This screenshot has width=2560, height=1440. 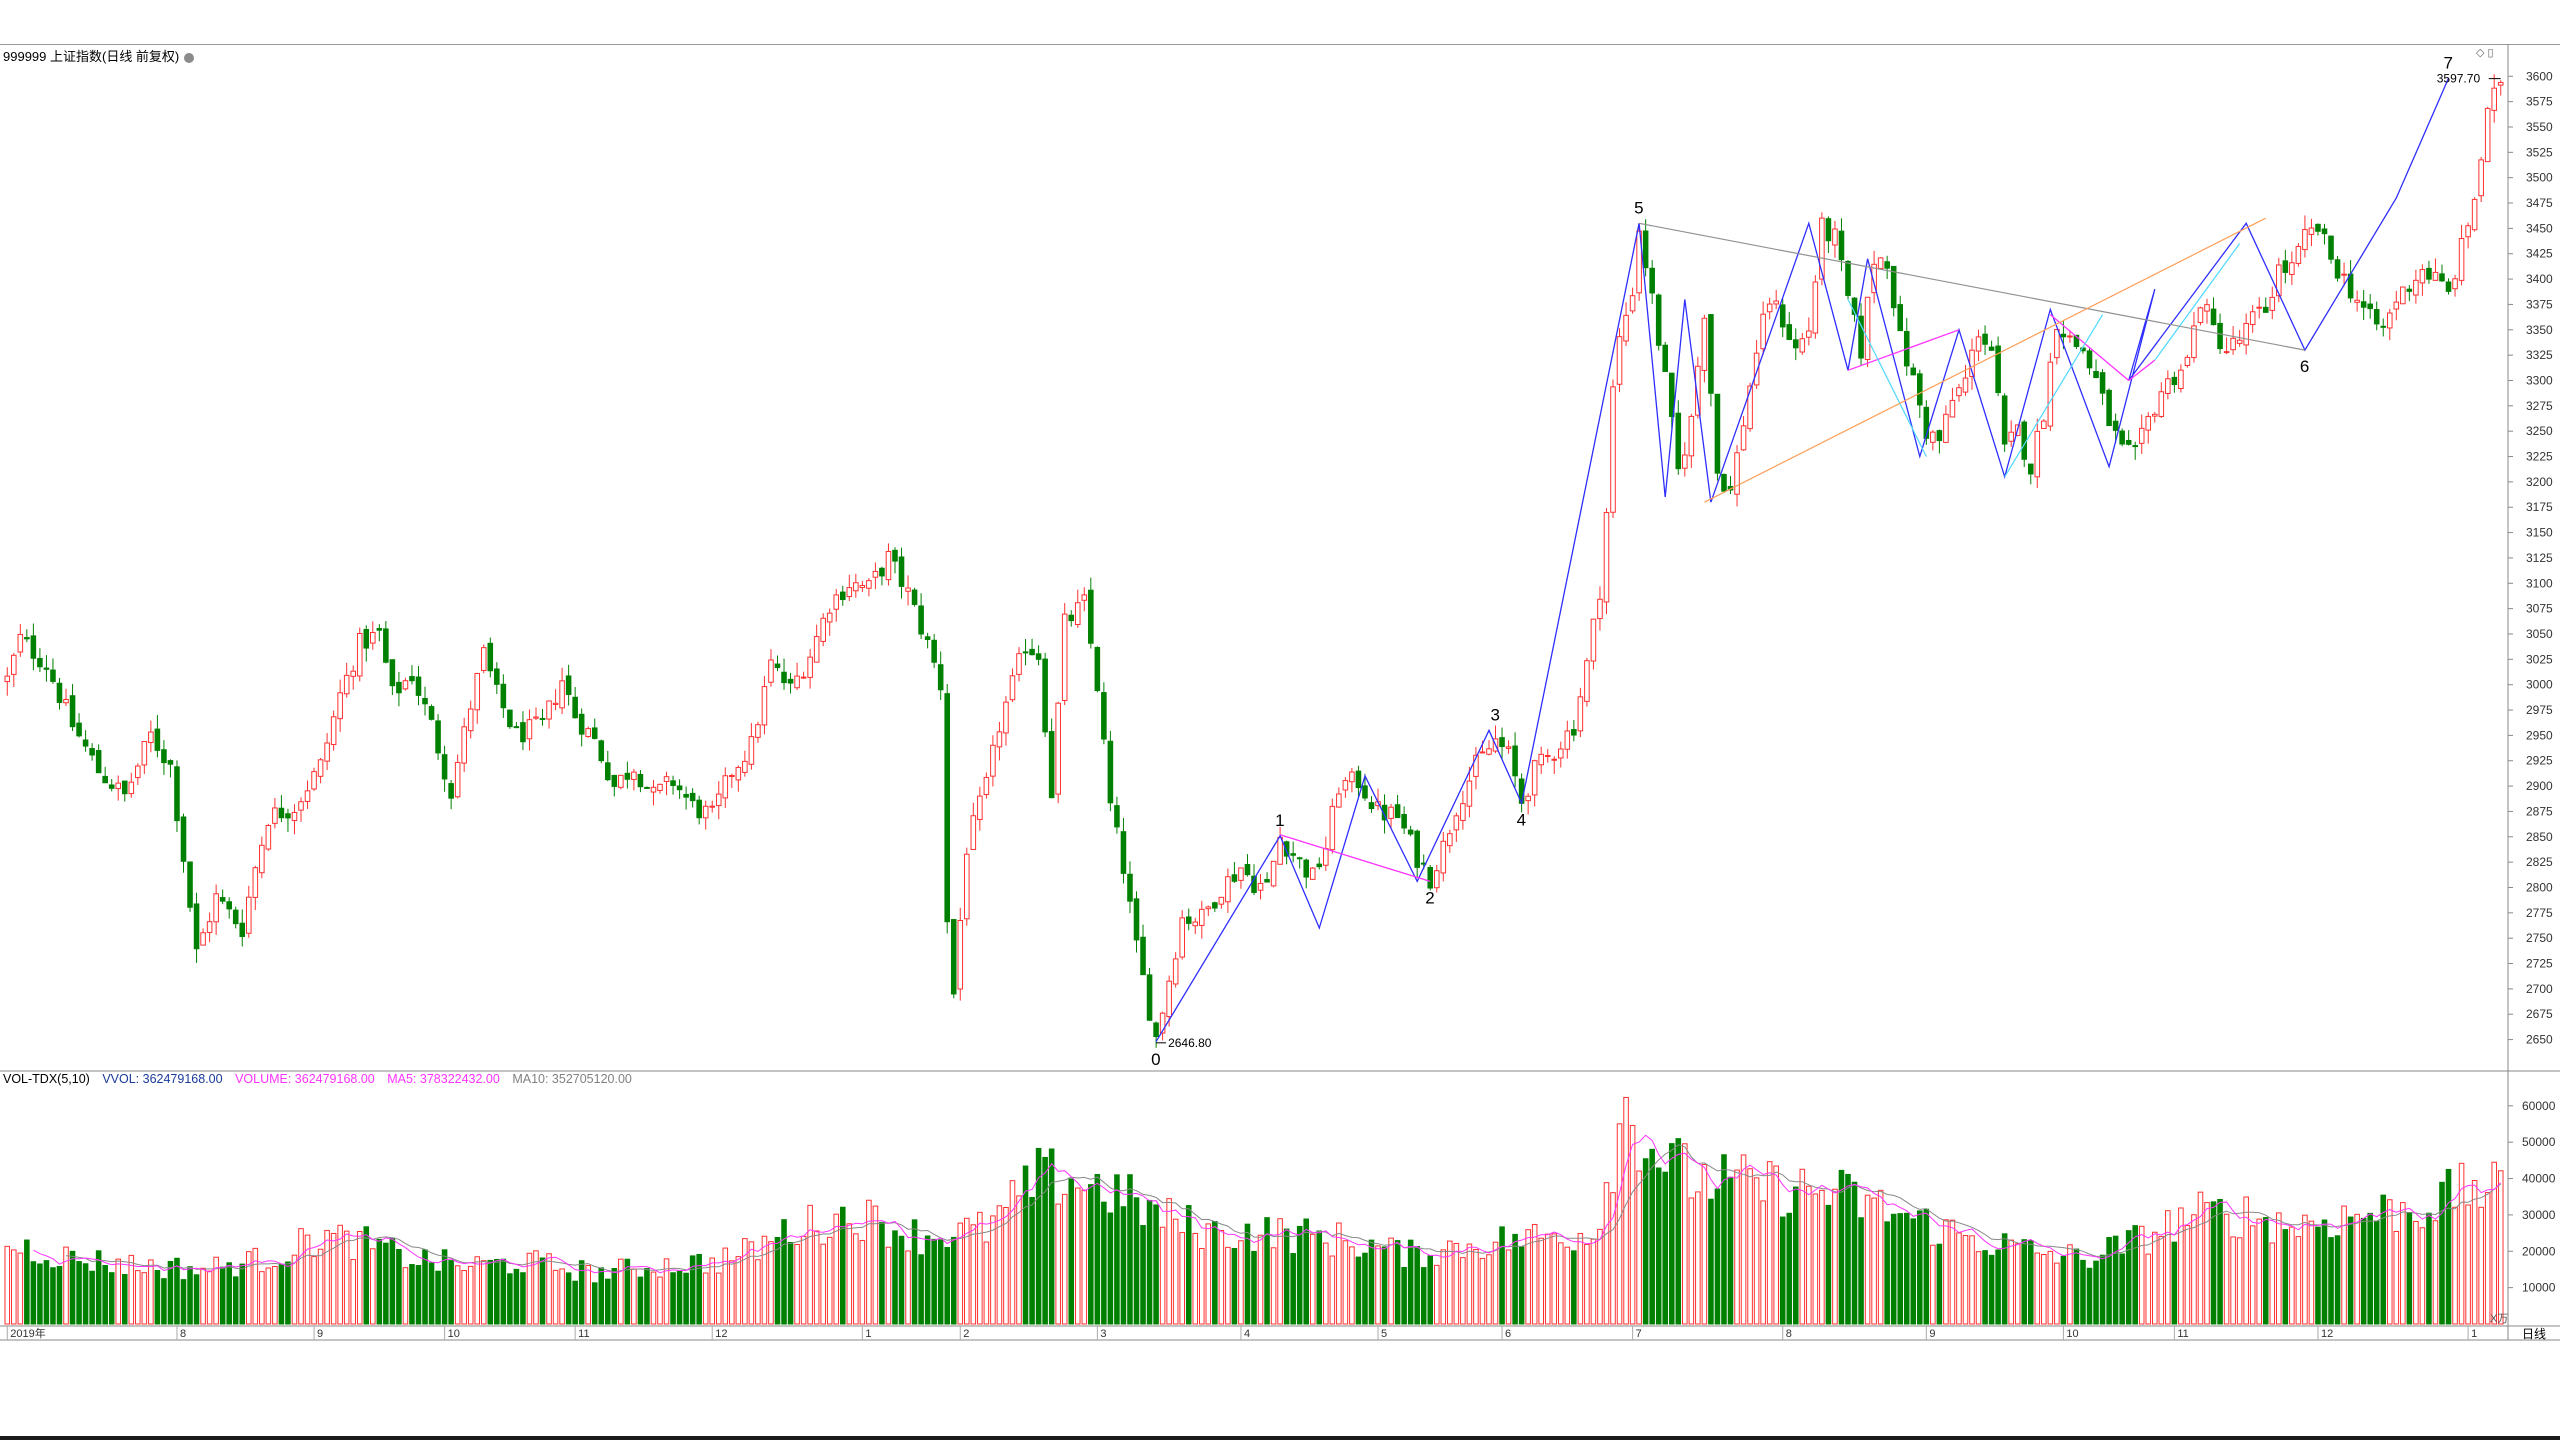 What do you see at coordinates (2480, 53) in the screenshot?
I see `diamond-icon: ◇` at bounding box center [2480, 53].